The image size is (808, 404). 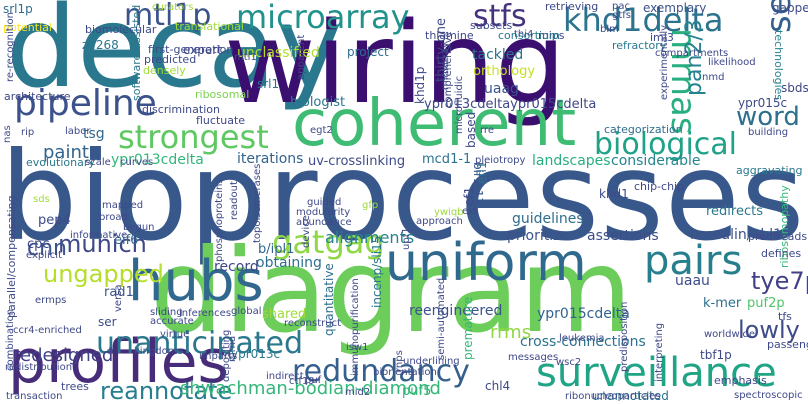 What do you see at coordinates (420, 85) in the screenshot?
I see `cloud-word: khd1p` at bounding box center [420, 85].